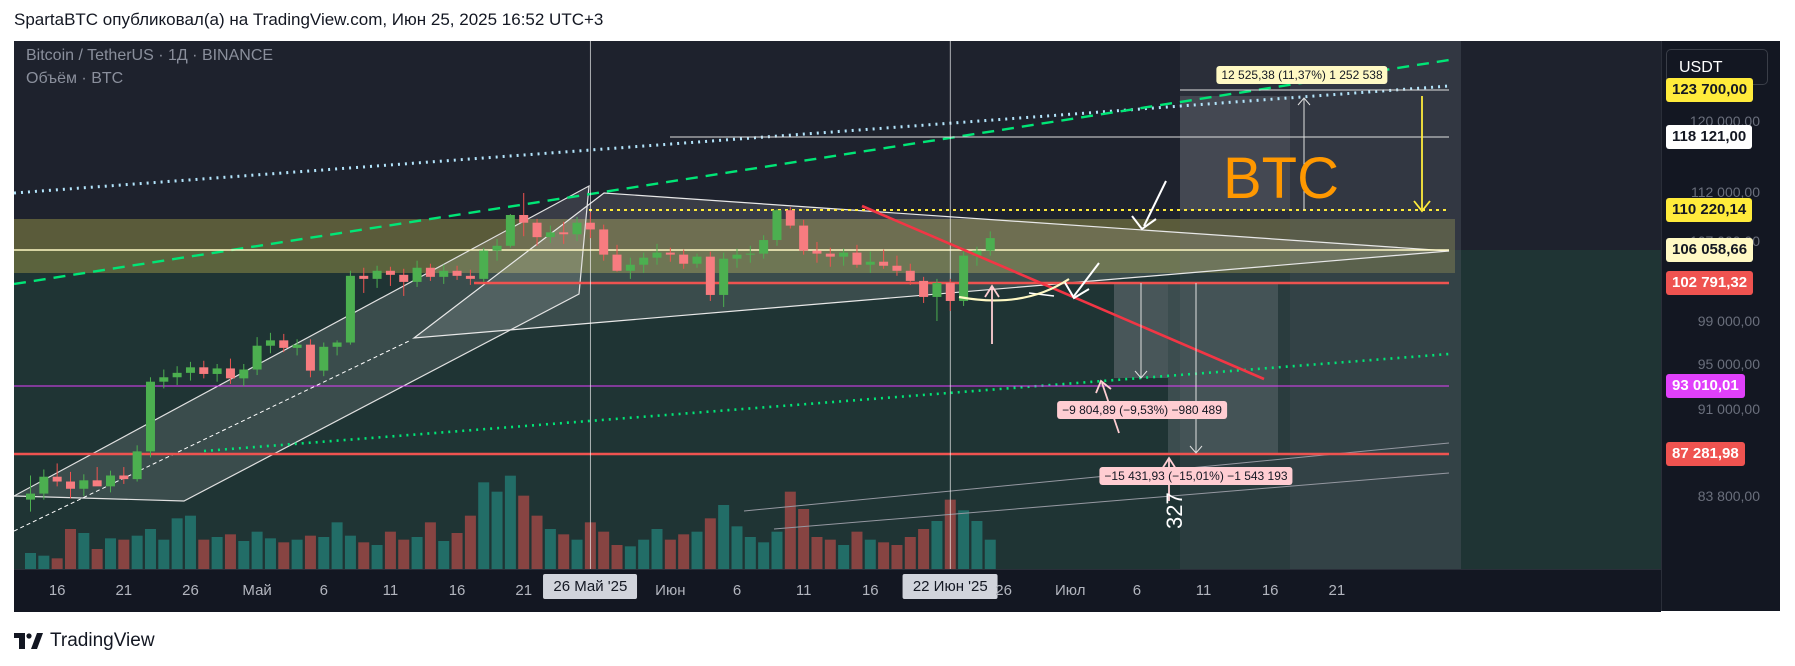  I want to click on volume-legend: Объём · BTC, so click(75, 78).